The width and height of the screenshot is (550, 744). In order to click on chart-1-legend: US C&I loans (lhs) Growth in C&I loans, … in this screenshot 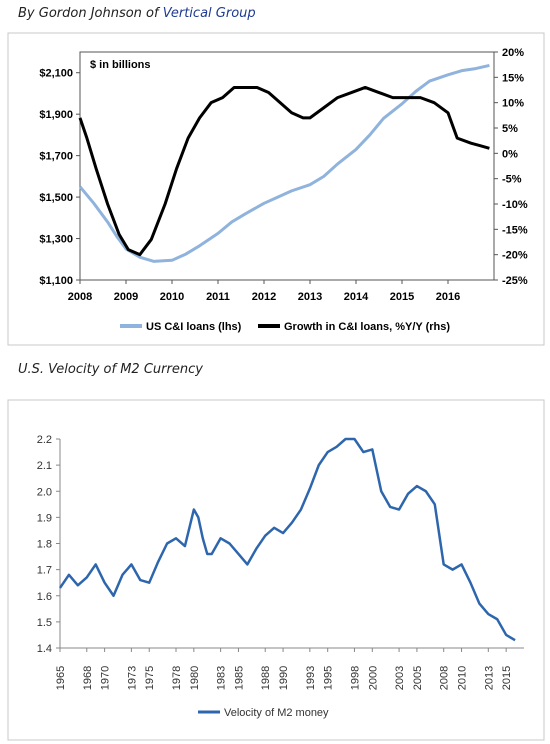, I will do `click(285, 327)`.